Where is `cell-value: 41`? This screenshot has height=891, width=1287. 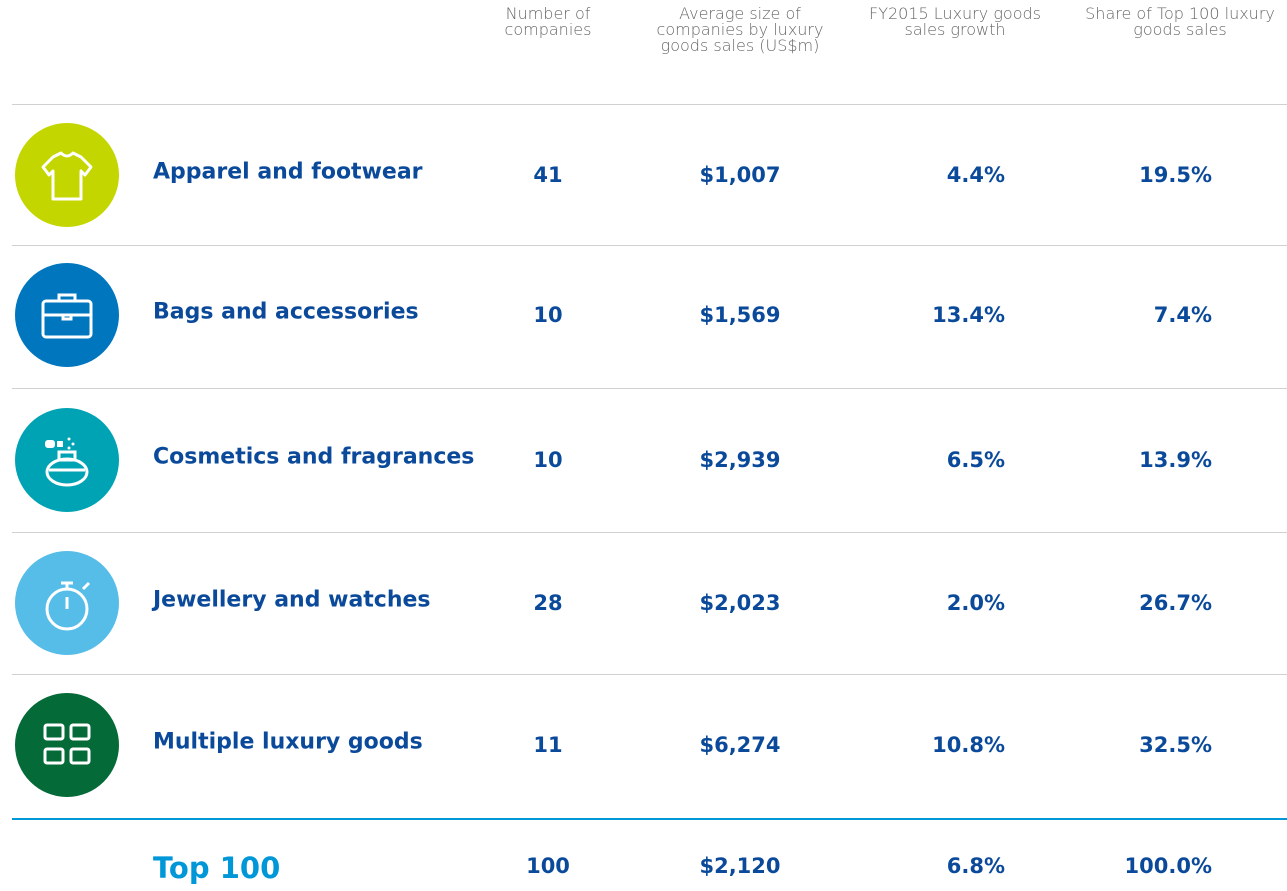
cell-value: 41 is located at coordinates (548, 175).